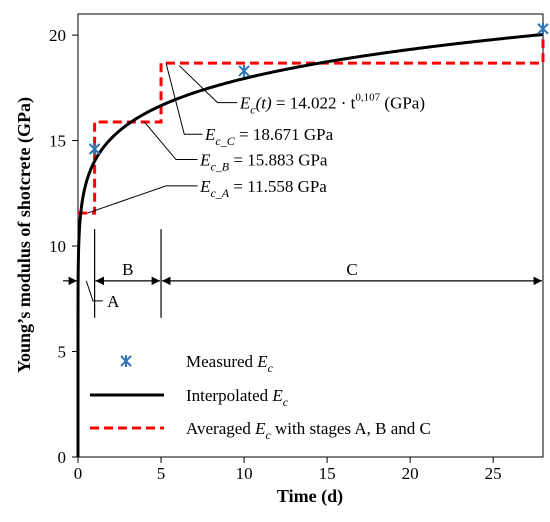  Describe the element at coordinates (57, 246) in the screenshot. I see `y-tick-label: 10` at that location.